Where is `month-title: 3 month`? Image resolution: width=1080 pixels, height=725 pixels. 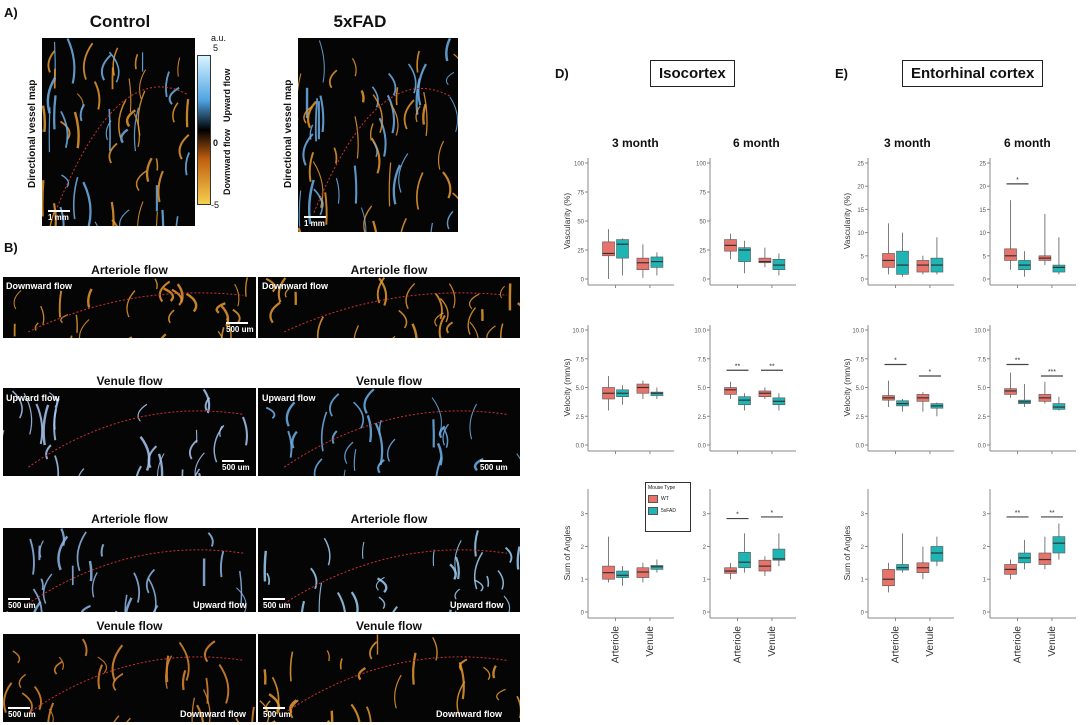 month-title: 3 month is located at coordinates (635, 143).